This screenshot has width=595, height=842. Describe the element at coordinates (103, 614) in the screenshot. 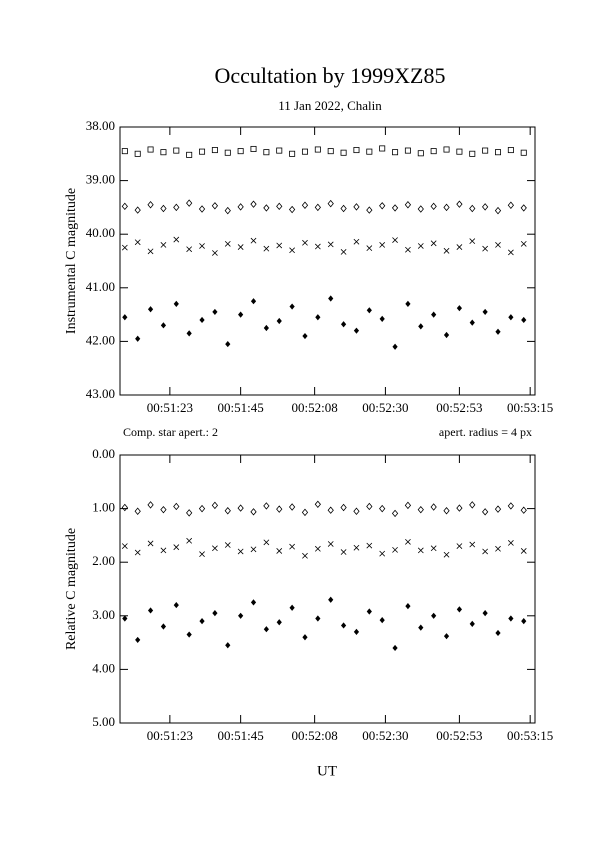

I see `y-tick-label: 3.00` at that location.